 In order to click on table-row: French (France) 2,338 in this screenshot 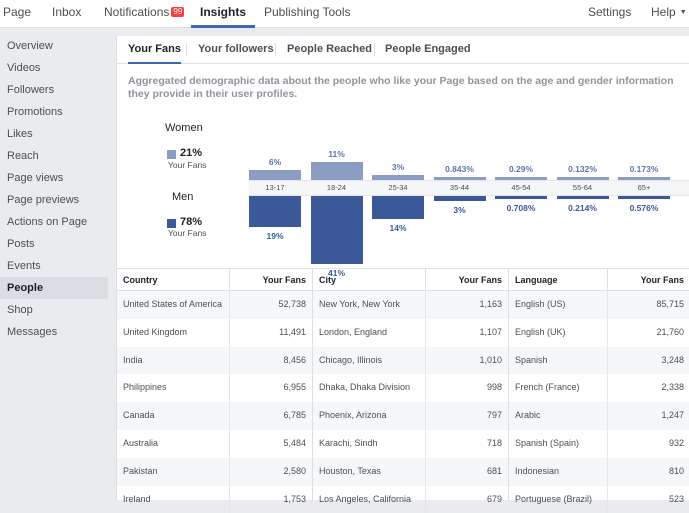, I will do `click(599, 388)`.